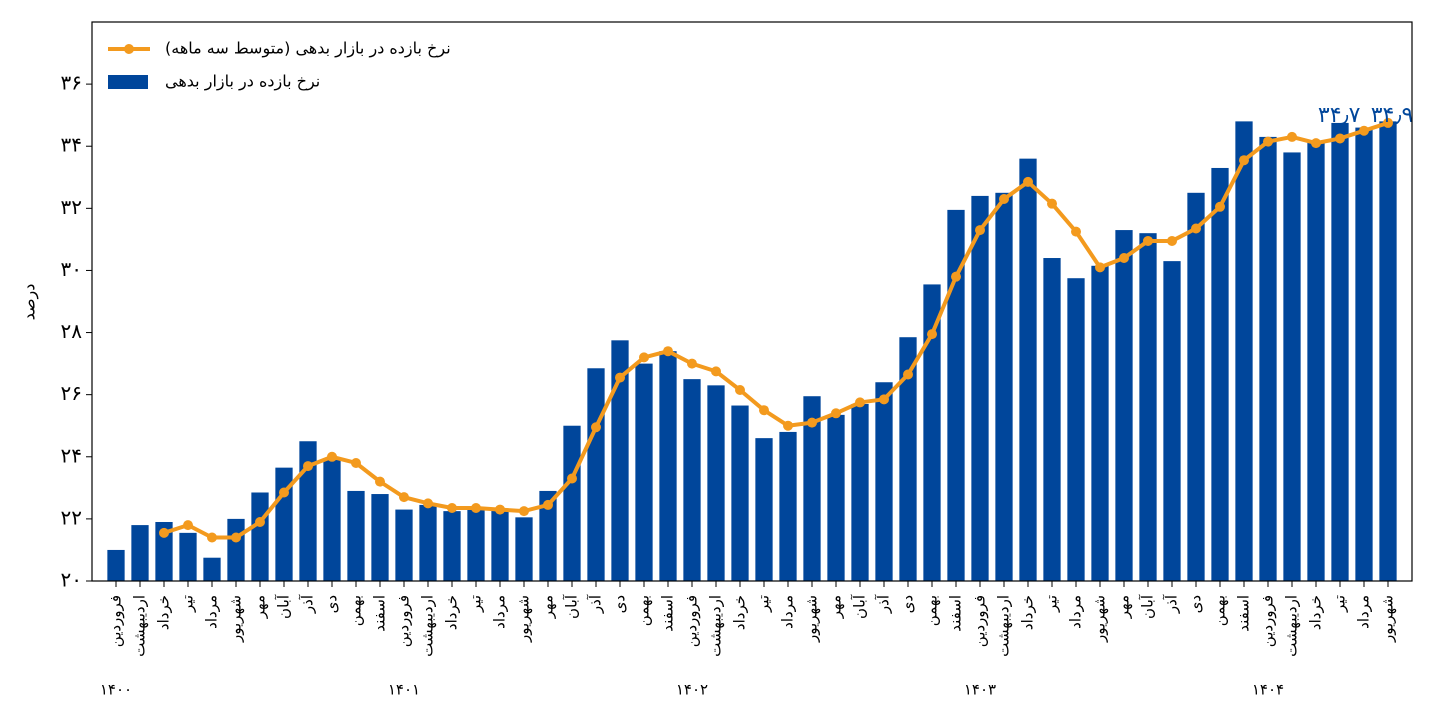  What do you see at coordinates (242, 82) in the screenshot?
I see `legend-label: نرخ بازده در بازار بدهی` at bounding box center [242, 82].